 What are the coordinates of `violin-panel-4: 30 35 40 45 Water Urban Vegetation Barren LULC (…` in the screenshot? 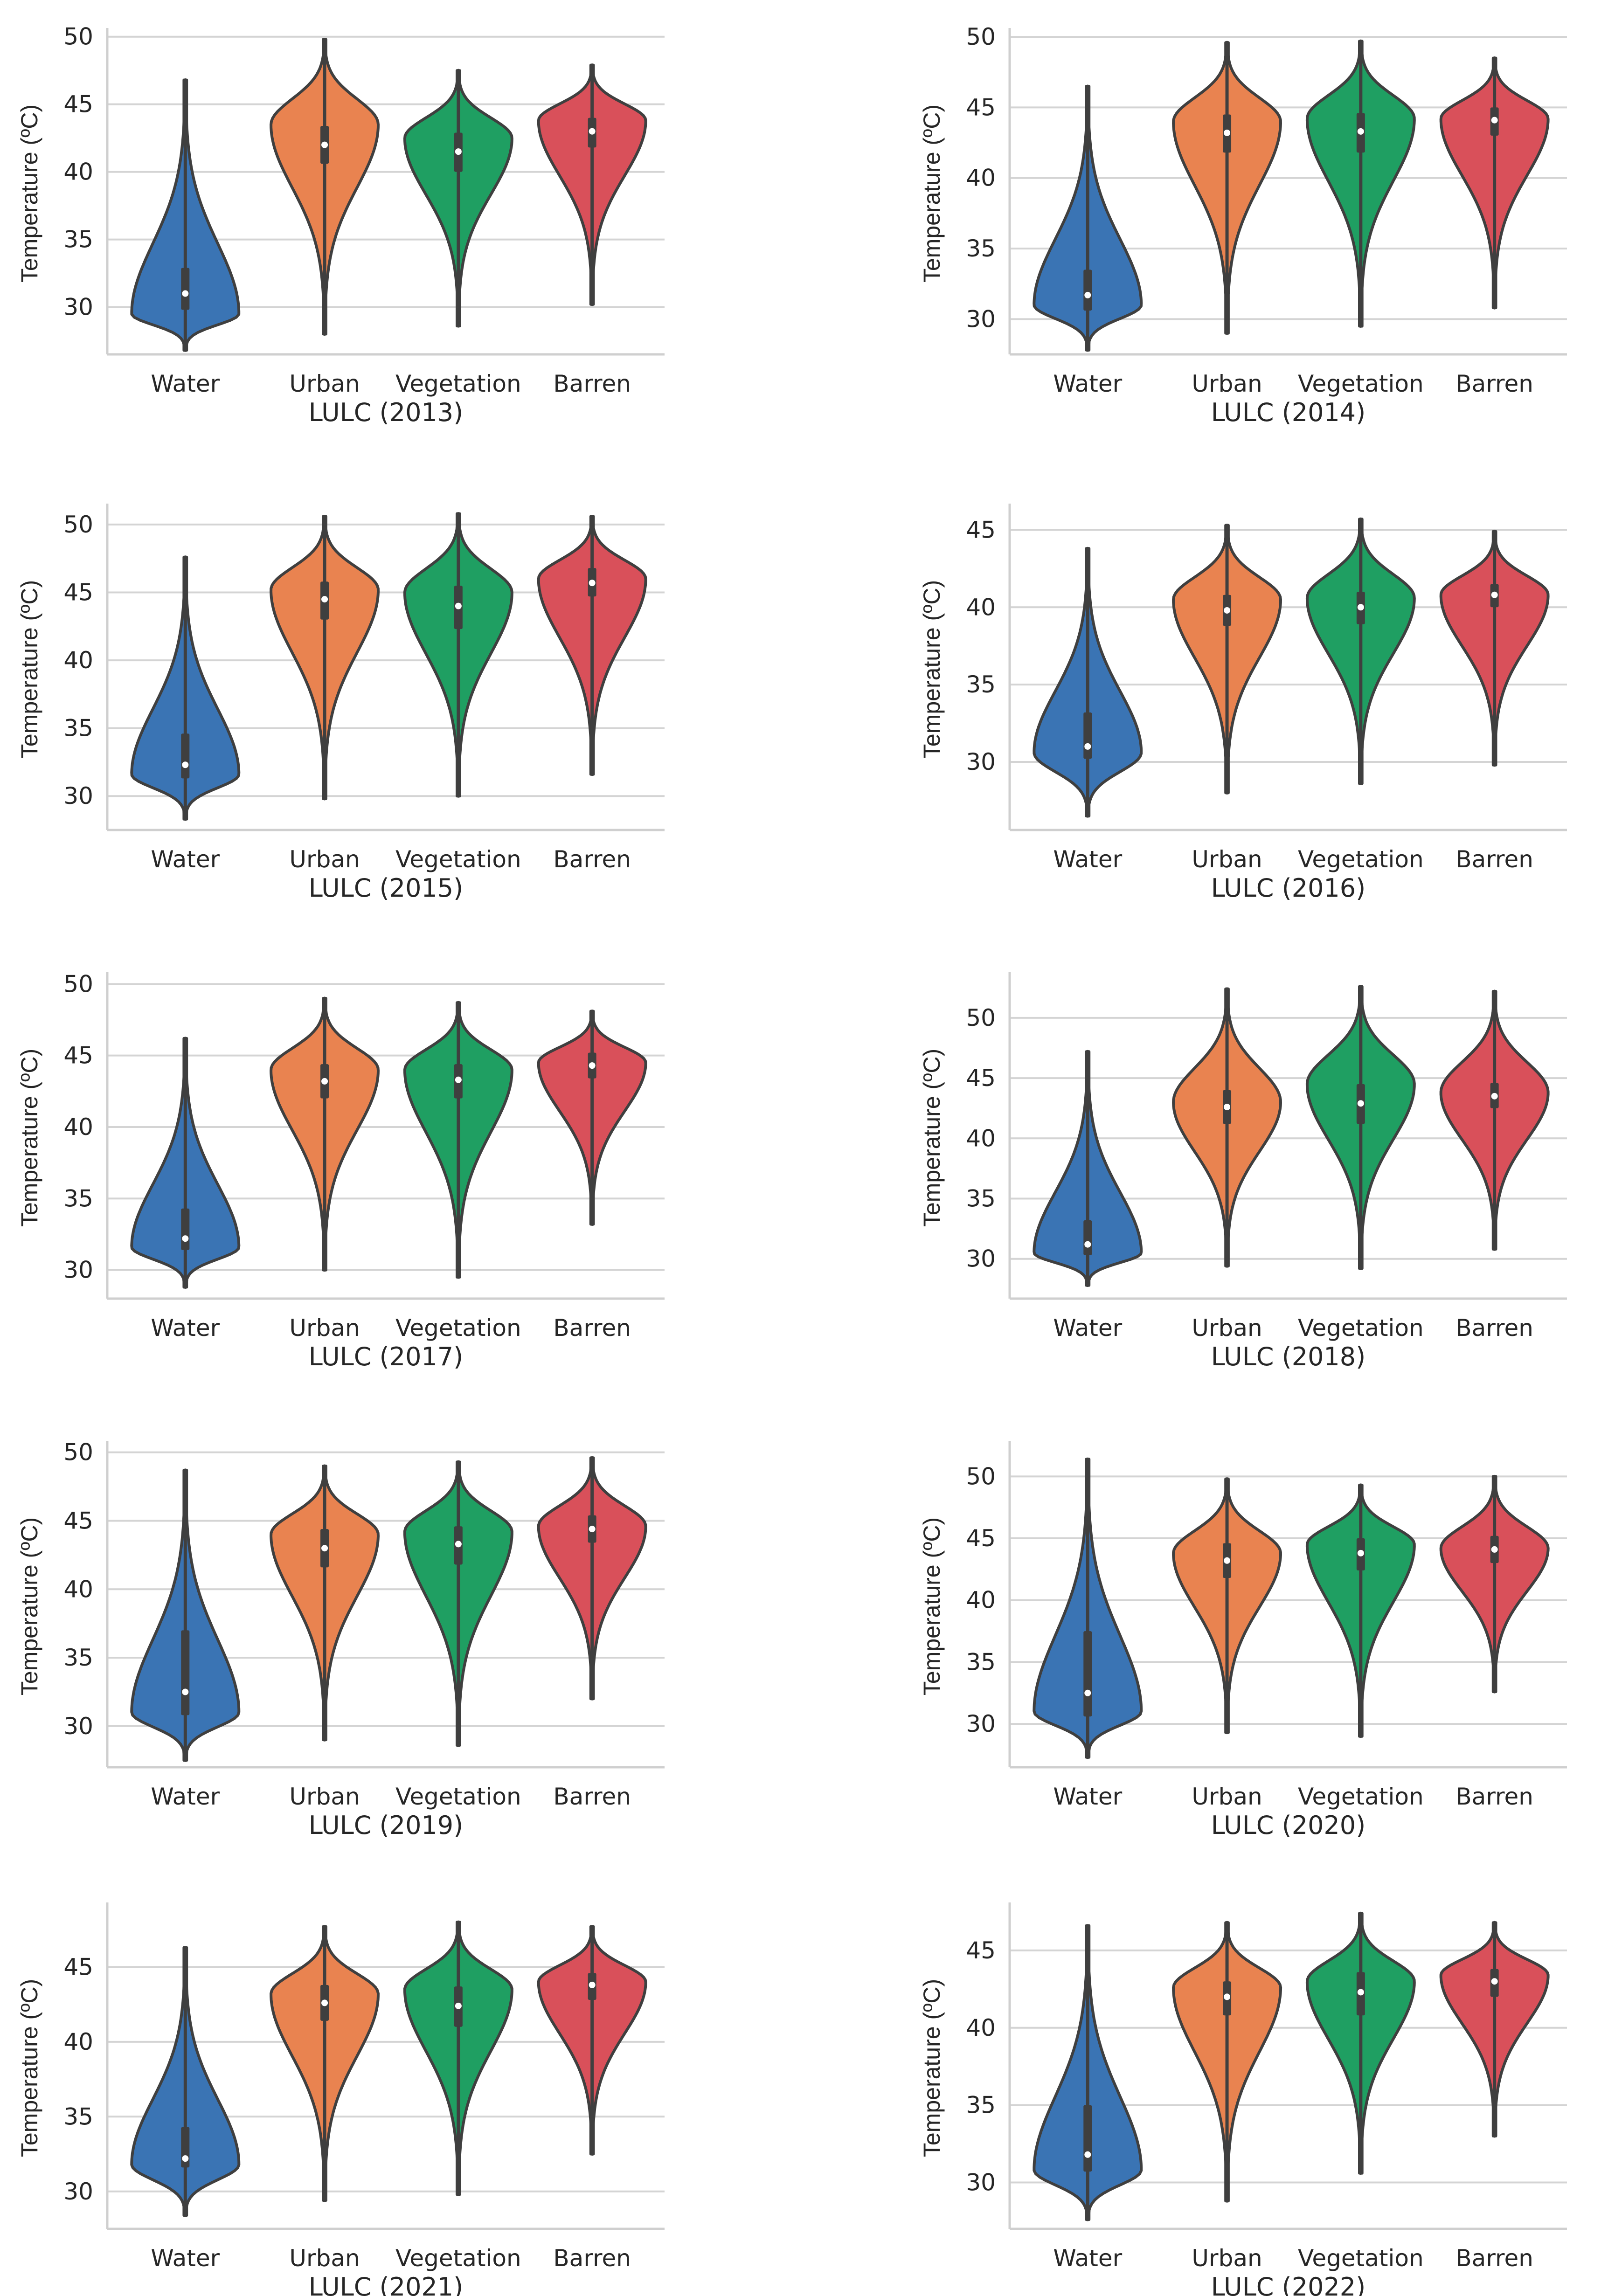 It's located at (1243, 703).